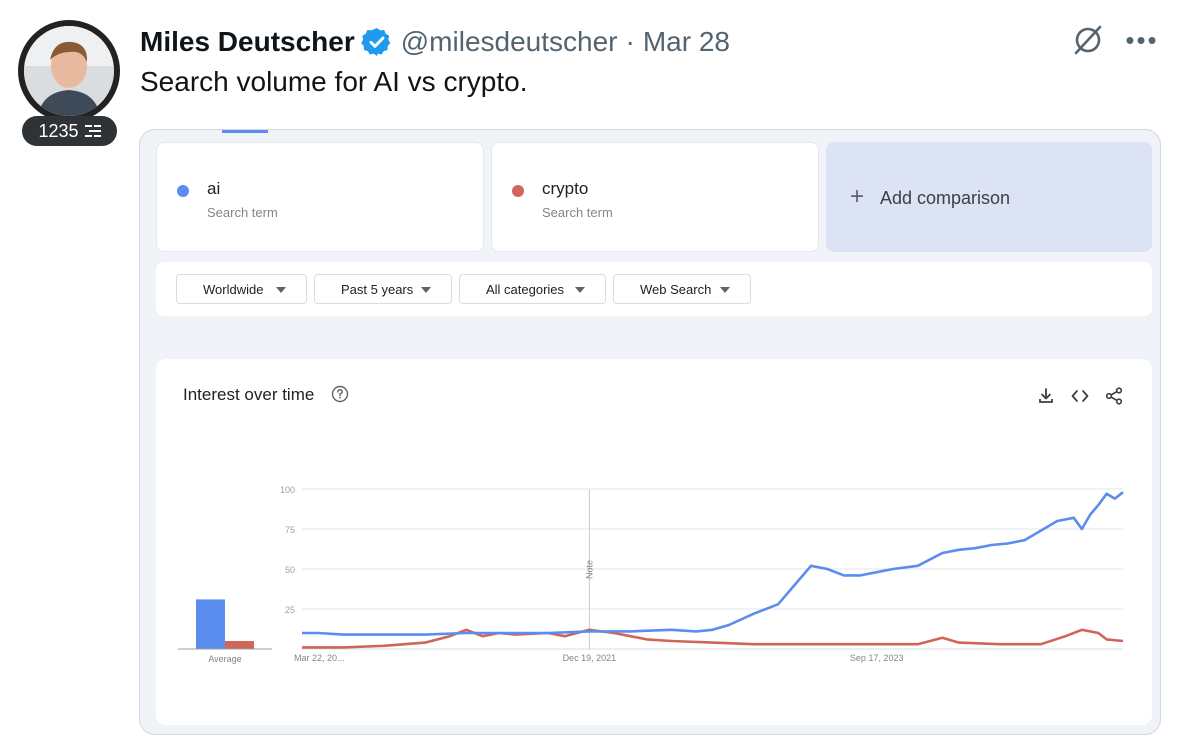 The height and width of the screenshot is (748, 1190). What do you see at coordinates (375, 42) in the screenshot?
I see `verified-icon` at bounding box center [375, 42].